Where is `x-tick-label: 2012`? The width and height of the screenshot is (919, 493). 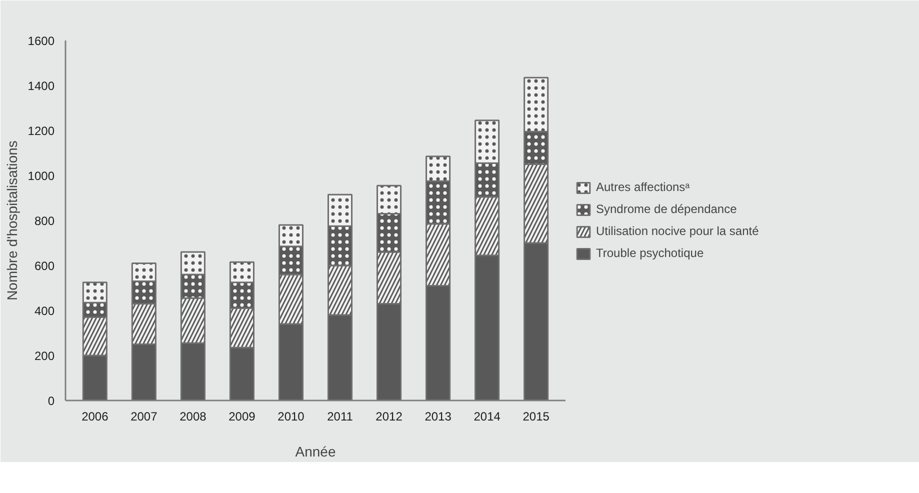 x-tick-label: 2012 is located at coordinates (389, 417).